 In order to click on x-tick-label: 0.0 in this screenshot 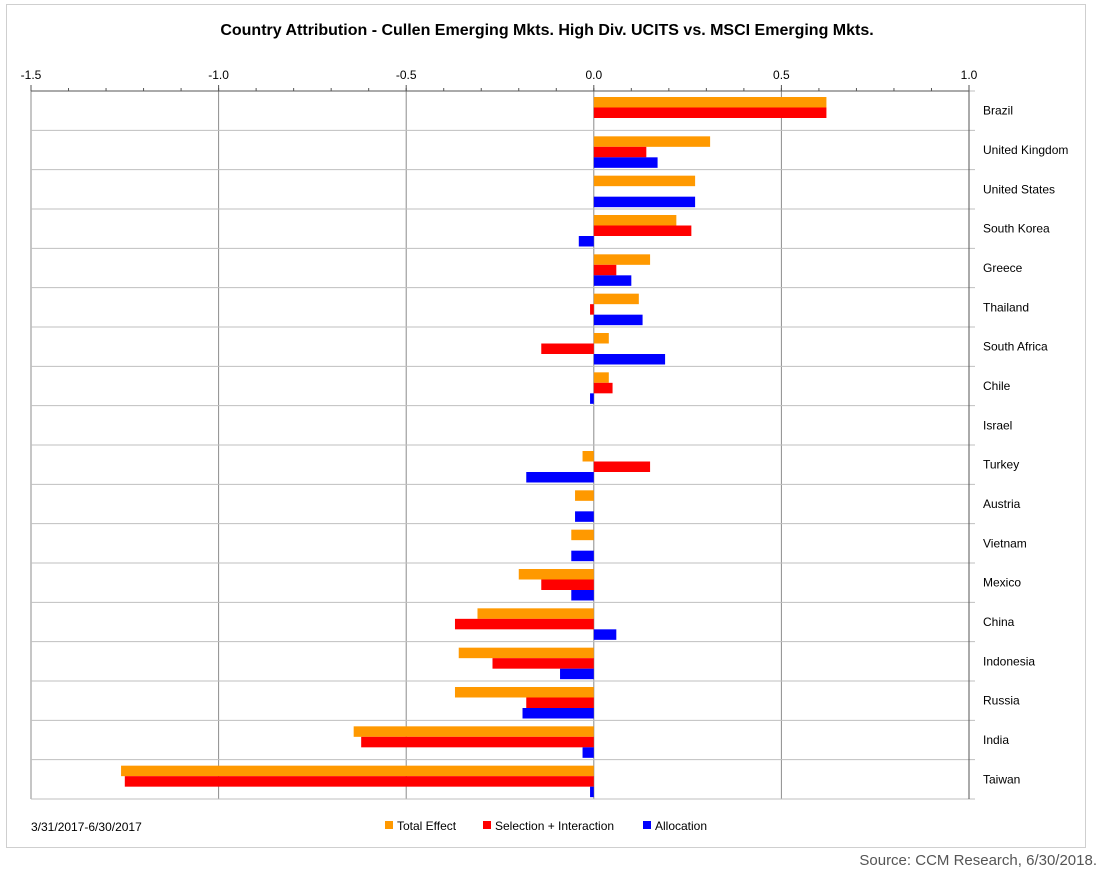, I will do `click(593, 75)`.